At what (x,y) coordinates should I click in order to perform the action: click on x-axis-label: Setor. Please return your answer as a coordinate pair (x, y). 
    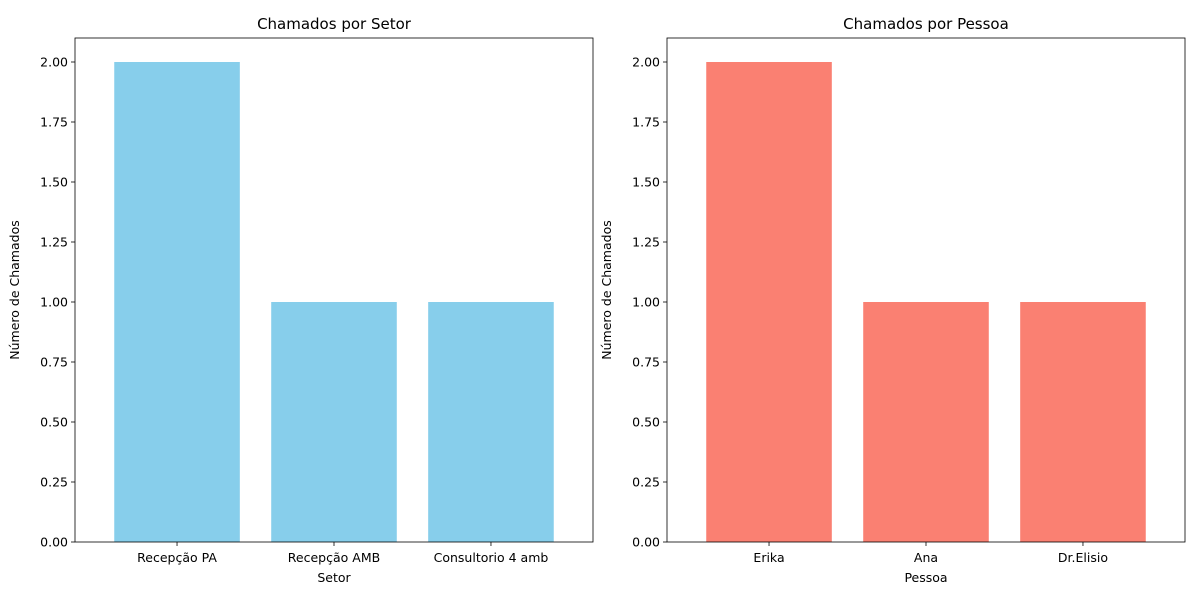
    Looking at the image, I should click on (334, 577).